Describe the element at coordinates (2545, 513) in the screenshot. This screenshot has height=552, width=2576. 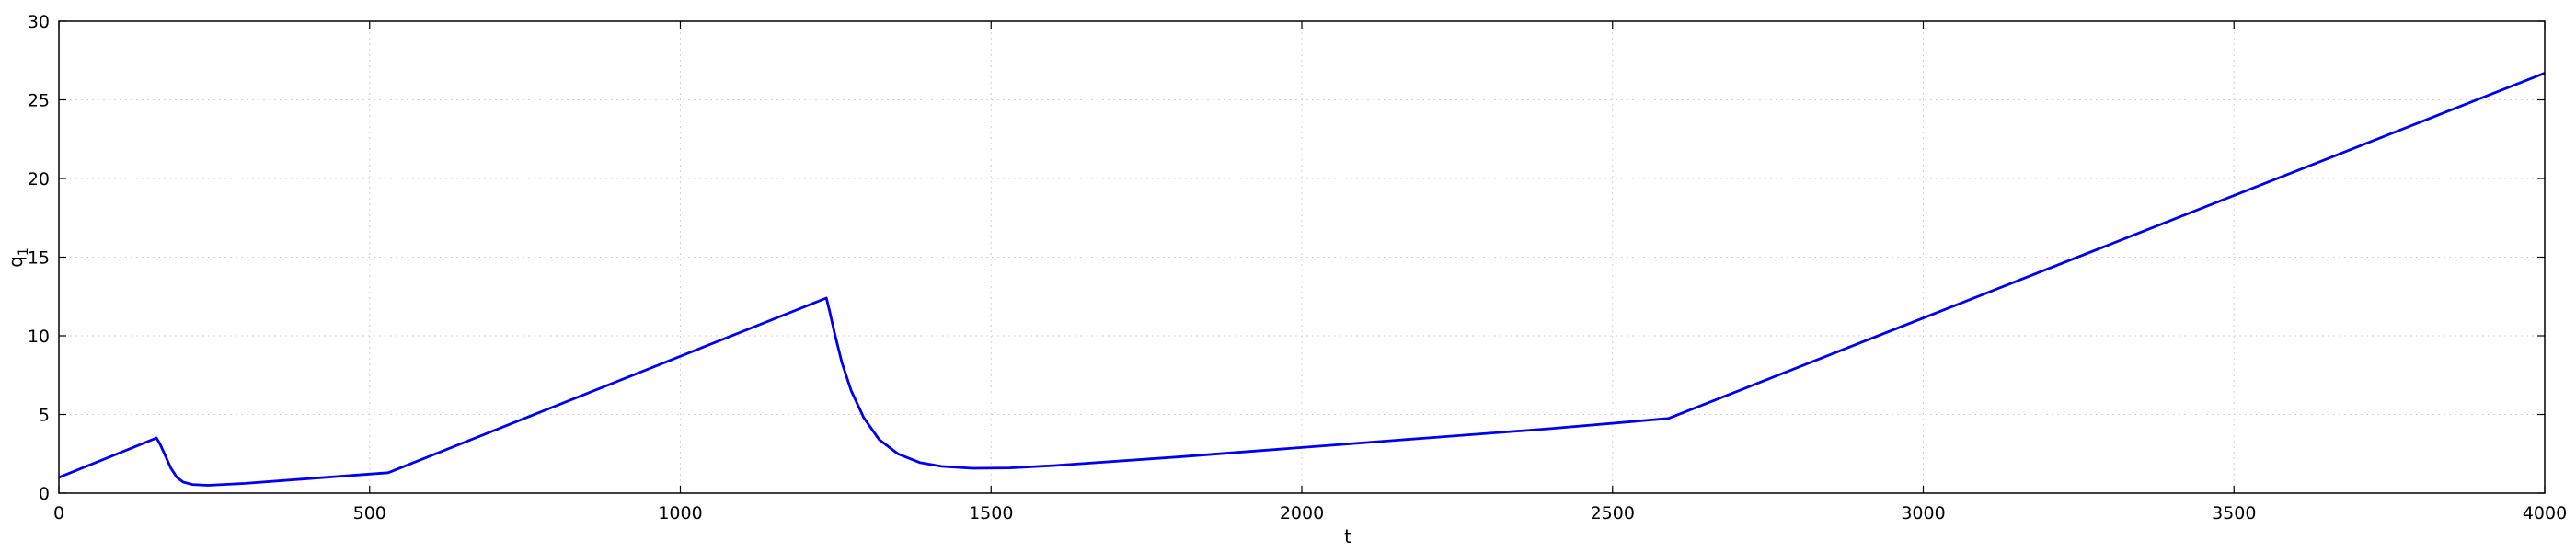
I see `x-tick-label: 4000` at that location.